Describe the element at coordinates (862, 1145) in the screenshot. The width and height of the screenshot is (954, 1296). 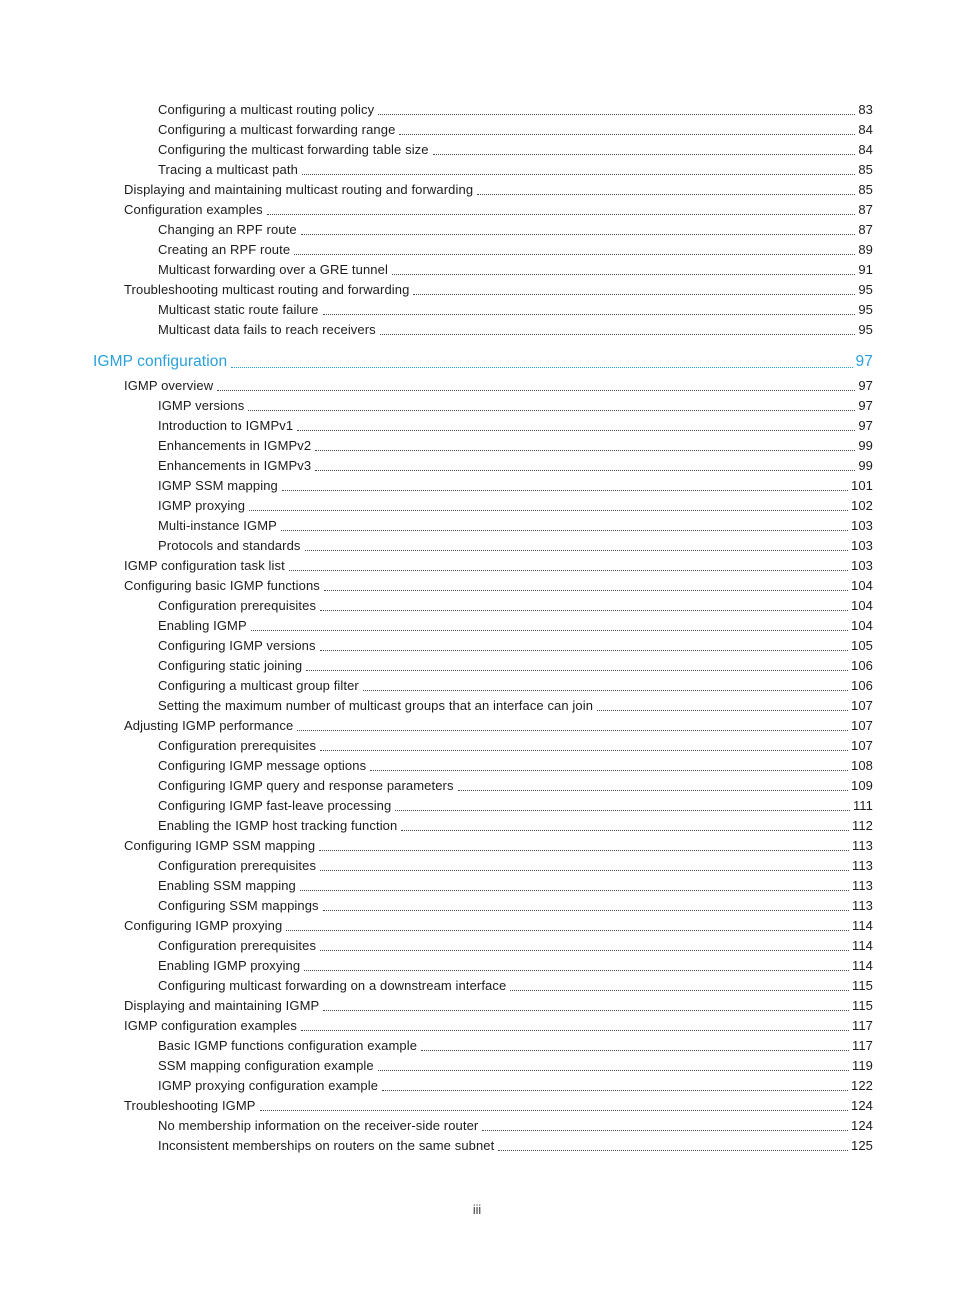
I see `toc-entry-page-number: 125` at that location.